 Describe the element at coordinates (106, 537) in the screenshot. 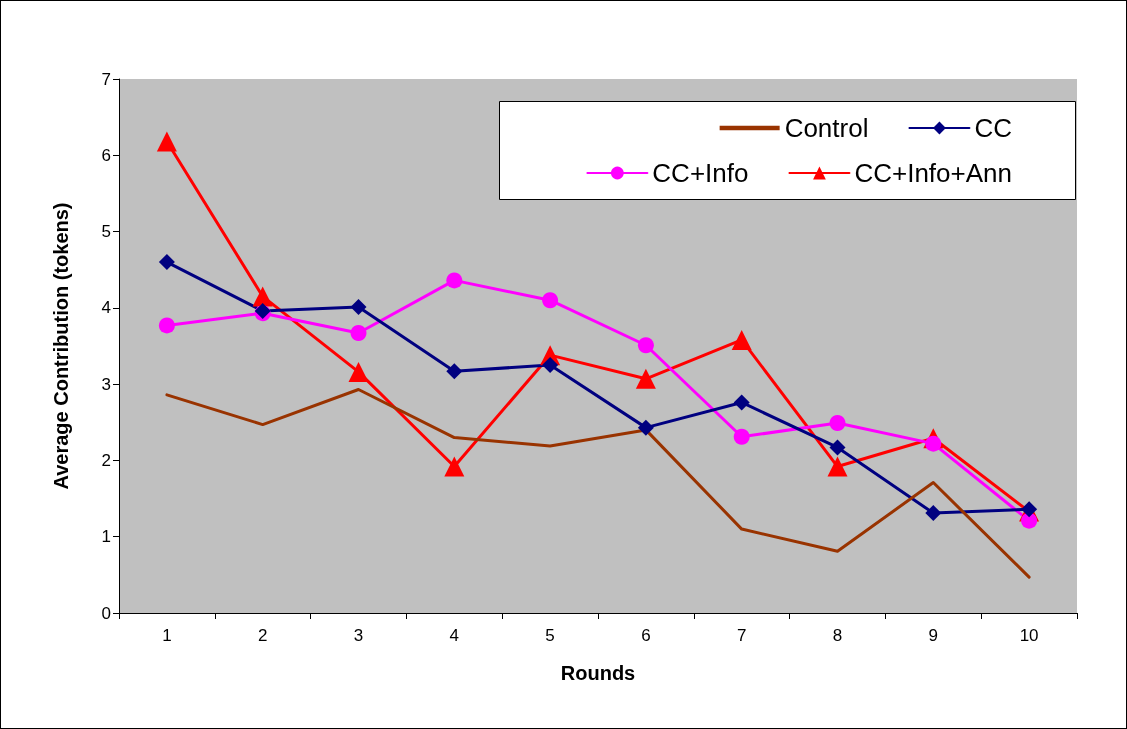

I see `y-tick-label: 1` at that location.